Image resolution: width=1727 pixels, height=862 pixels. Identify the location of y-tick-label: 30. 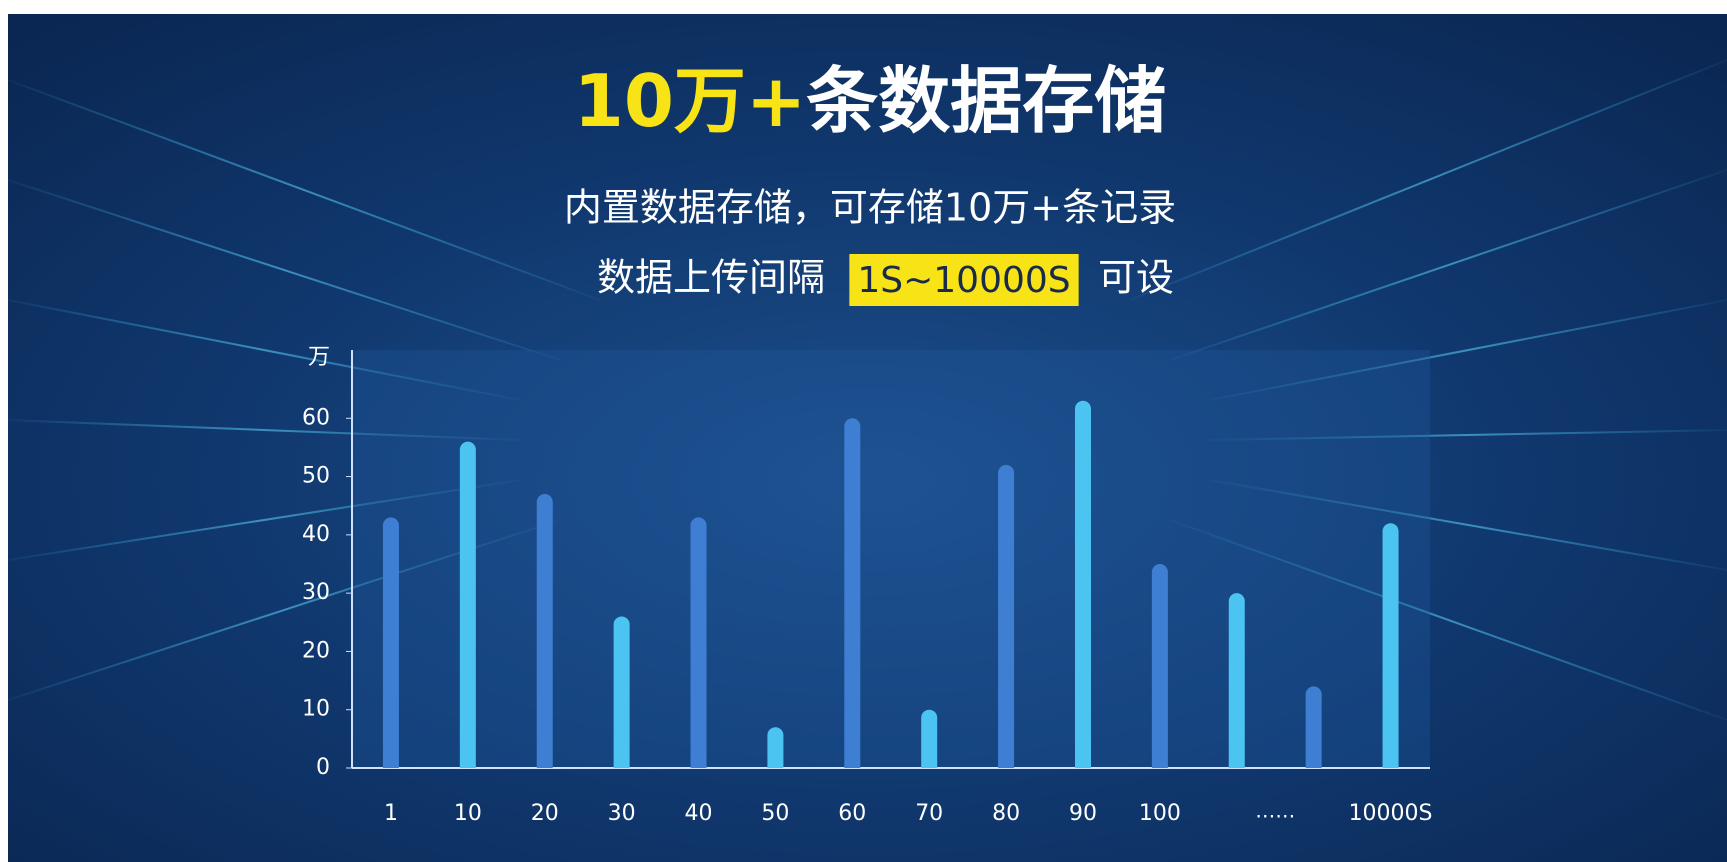
(316, 592).